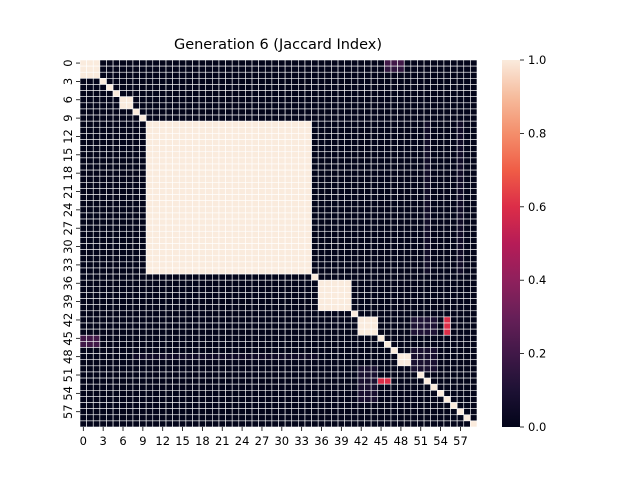 Image resolution: width=640 pixels, height=484 pixels. Describe the element at coordinates (182, 441) in the screenshot. I see `x-tick-label: 15` at that location.